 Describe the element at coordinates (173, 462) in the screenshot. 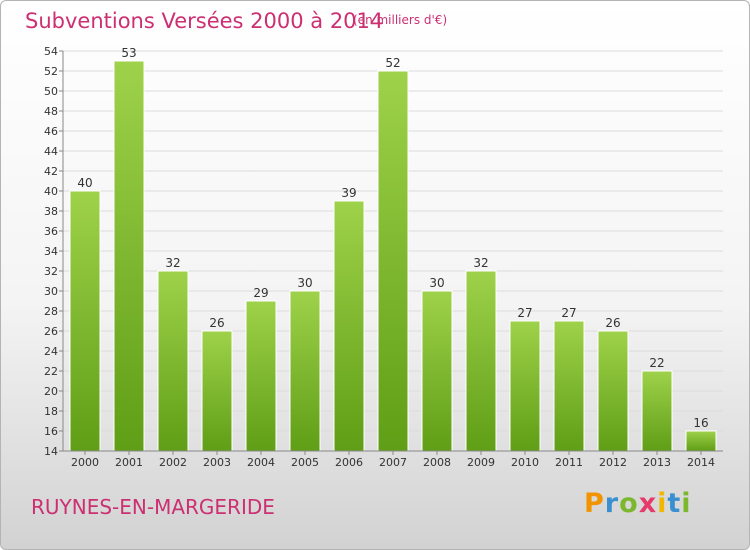

I see `x-tick-label: 2002` at that location.